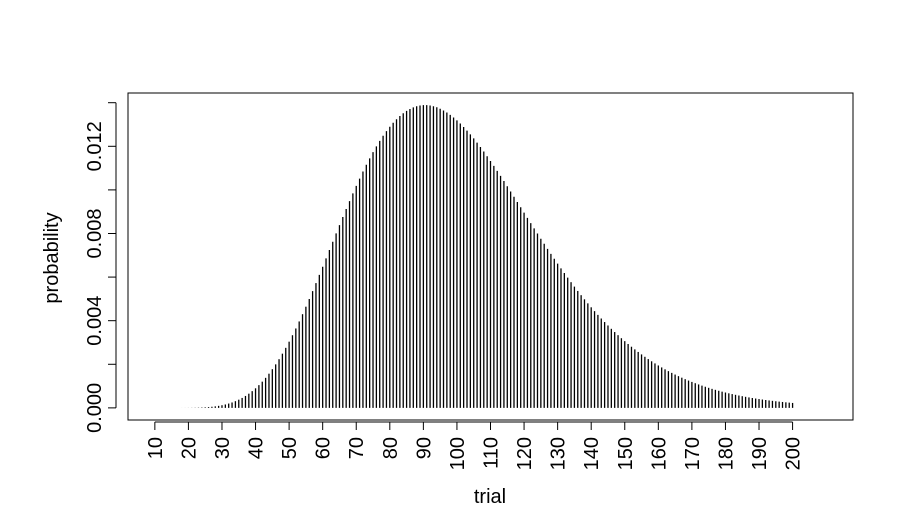  I want to click on x-tick-label: 150, so click(626, 453).